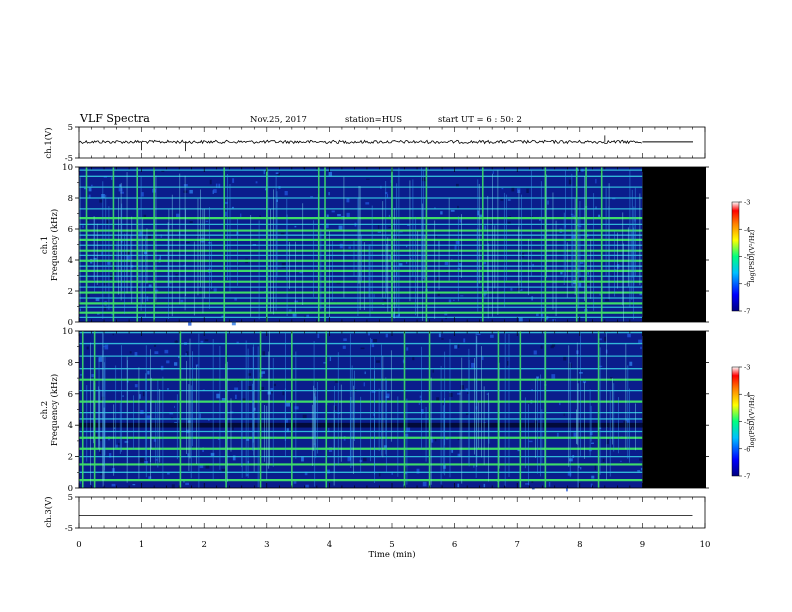 The height and width of the screenshot is (612, 792). I want to click on colorbar-ch1: log(PSD)(V²/Hz) -3 -4 -5 -6 -7, so click(743, 257).